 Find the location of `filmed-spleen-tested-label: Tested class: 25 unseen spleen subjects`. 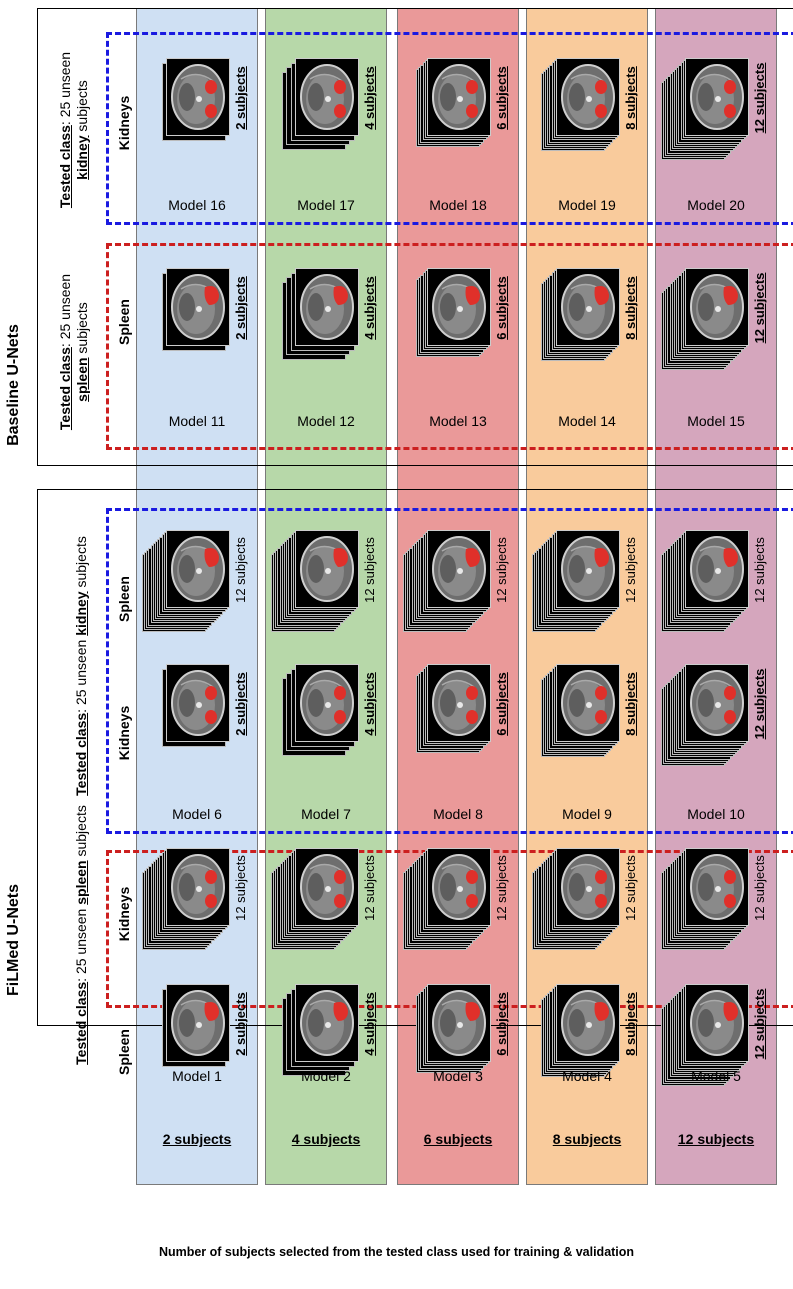

filmed-spleen-tested-label: Tested class: 25 unseen spleen subjects is located at coordinates (81, 935).